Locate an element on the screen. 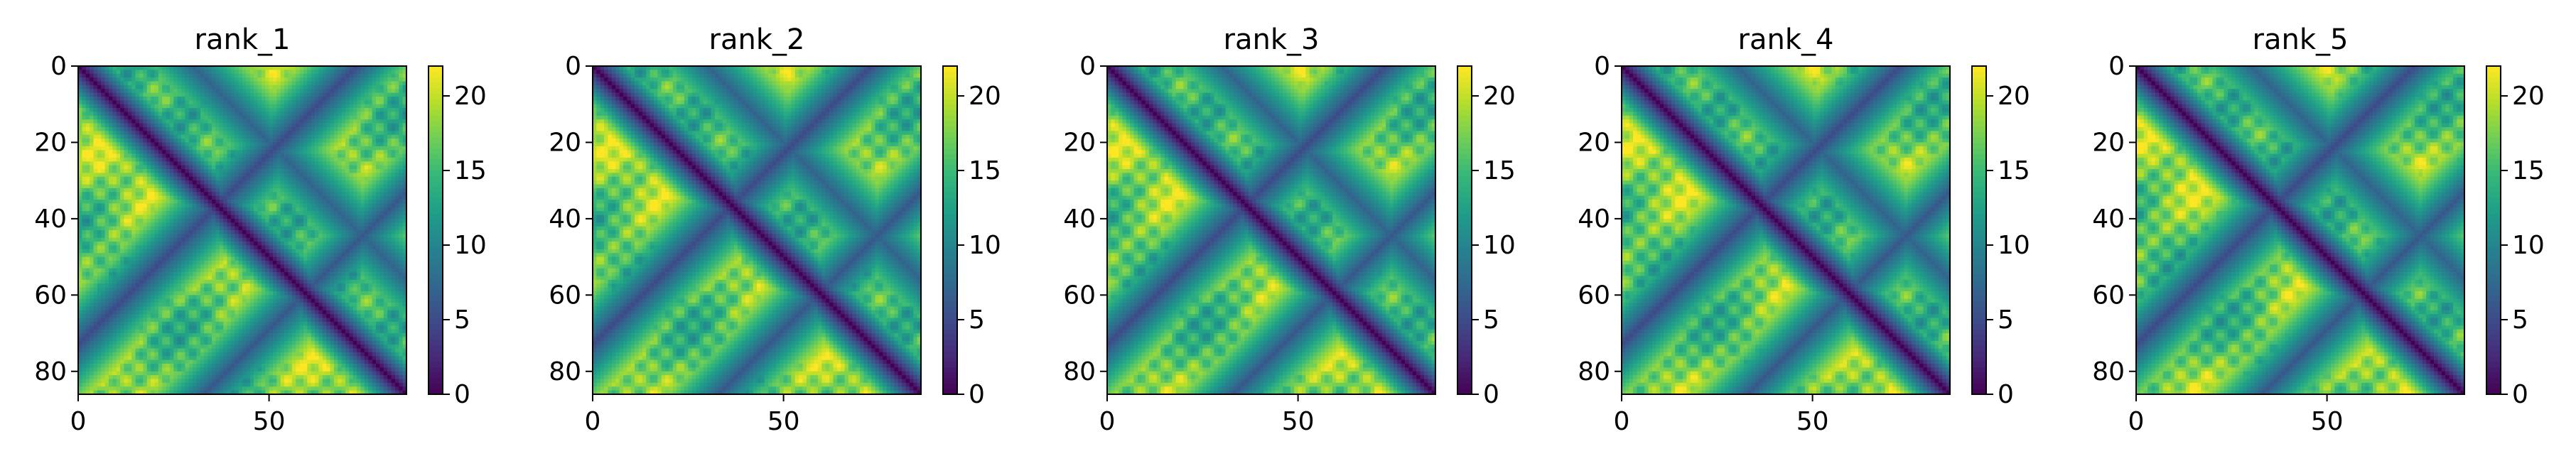 The height and width of the screenshot is (466, 2576). panel-title: rank_2 is located at coordinates (757, 39).